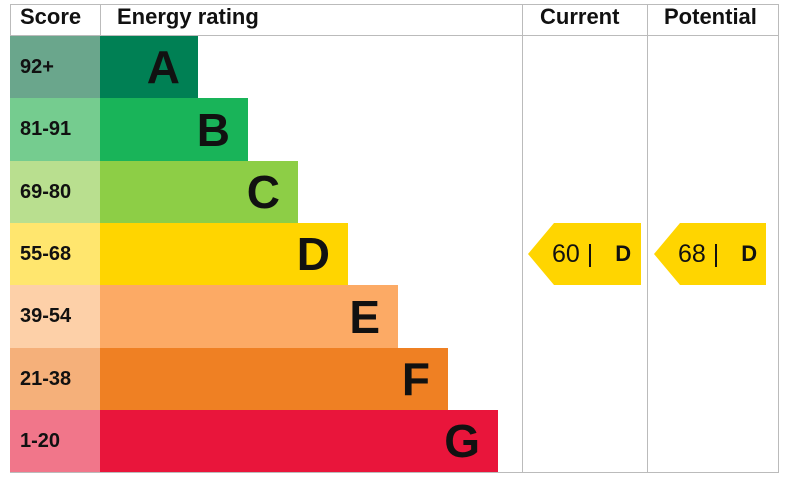 The height and width of the screenshot is (499, 788). Describe the element at coordinates (55, 379) in the screenshot. I see `score-band-f: 21-38` at that location.